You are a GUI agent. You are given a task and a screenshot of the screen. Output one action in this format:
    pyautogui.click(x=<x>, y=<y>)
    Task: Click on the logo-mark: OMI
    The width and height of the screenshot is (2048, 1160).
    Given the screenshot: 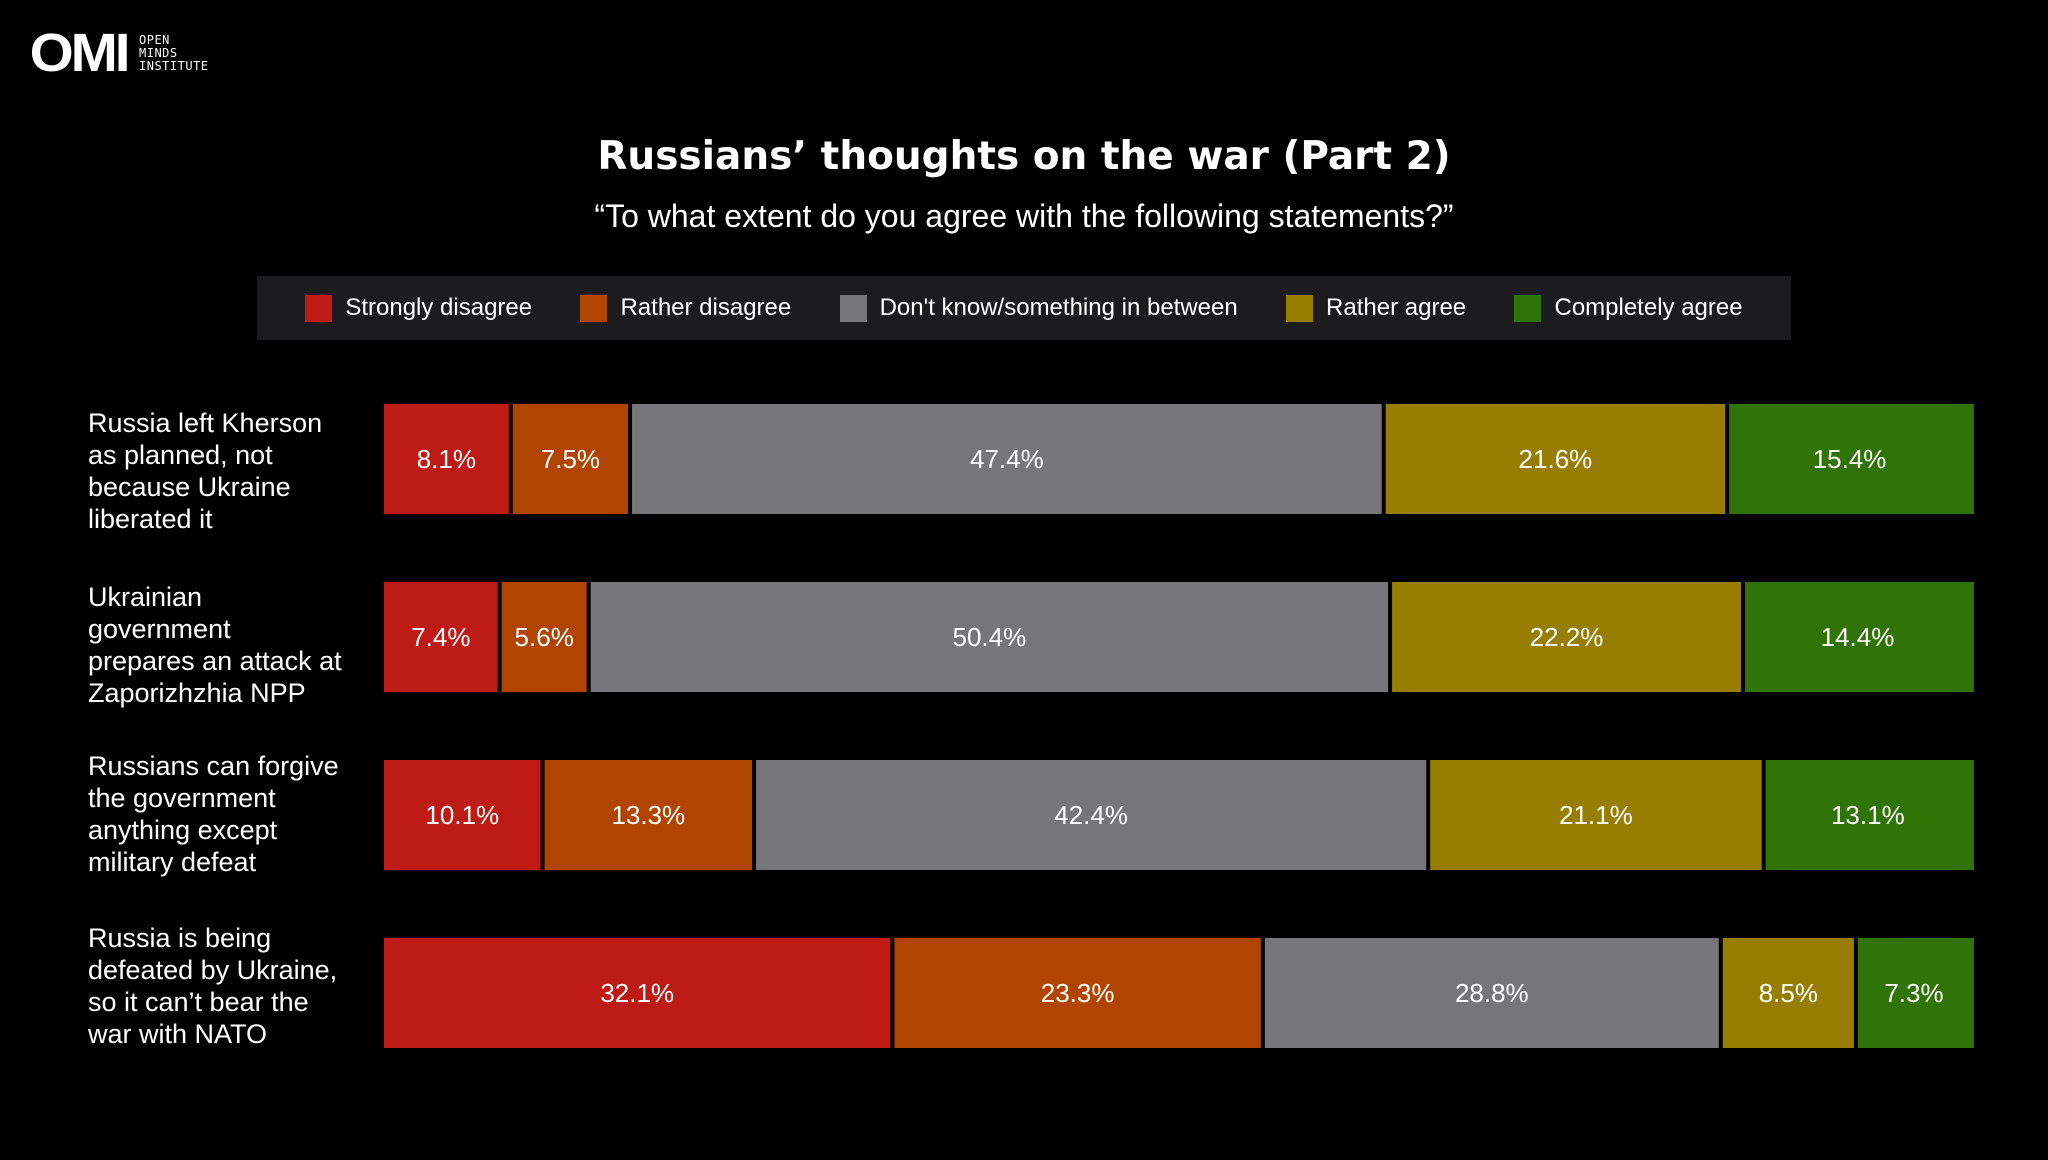 What is the action you would take?
    pyautogui.click(x=80, y=53)
    